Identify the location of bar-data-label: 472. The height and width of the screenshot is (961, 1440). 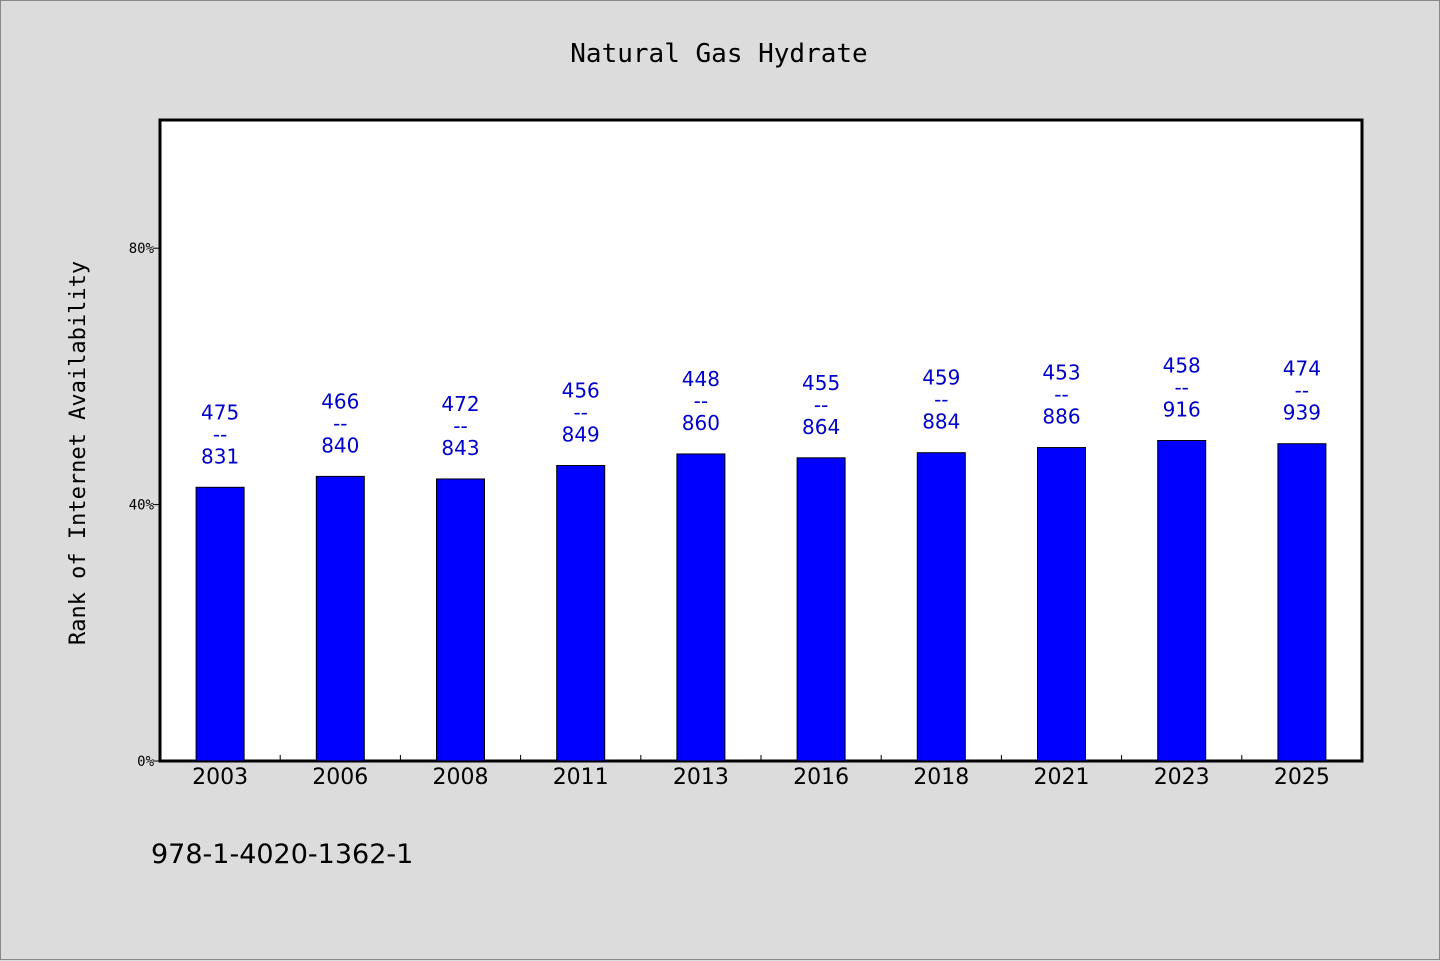
(460, 404).